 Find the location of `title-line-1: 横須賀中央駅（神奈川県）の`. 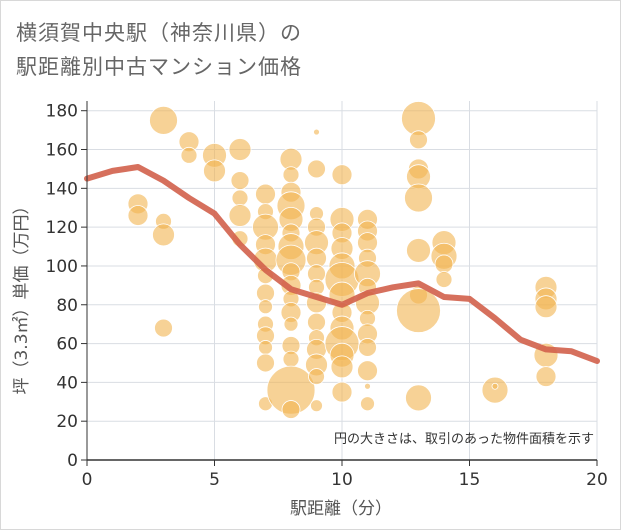

title-line-1: 横須賀中央駅（神奈川県）の is located at coordinates (159, 33).